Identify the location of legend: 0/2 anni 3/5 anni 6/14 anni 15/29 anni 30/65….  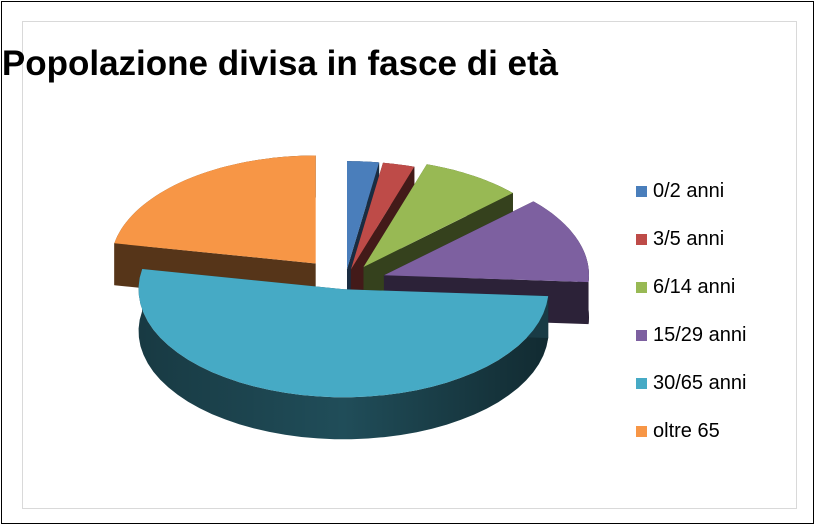
(721, 320).